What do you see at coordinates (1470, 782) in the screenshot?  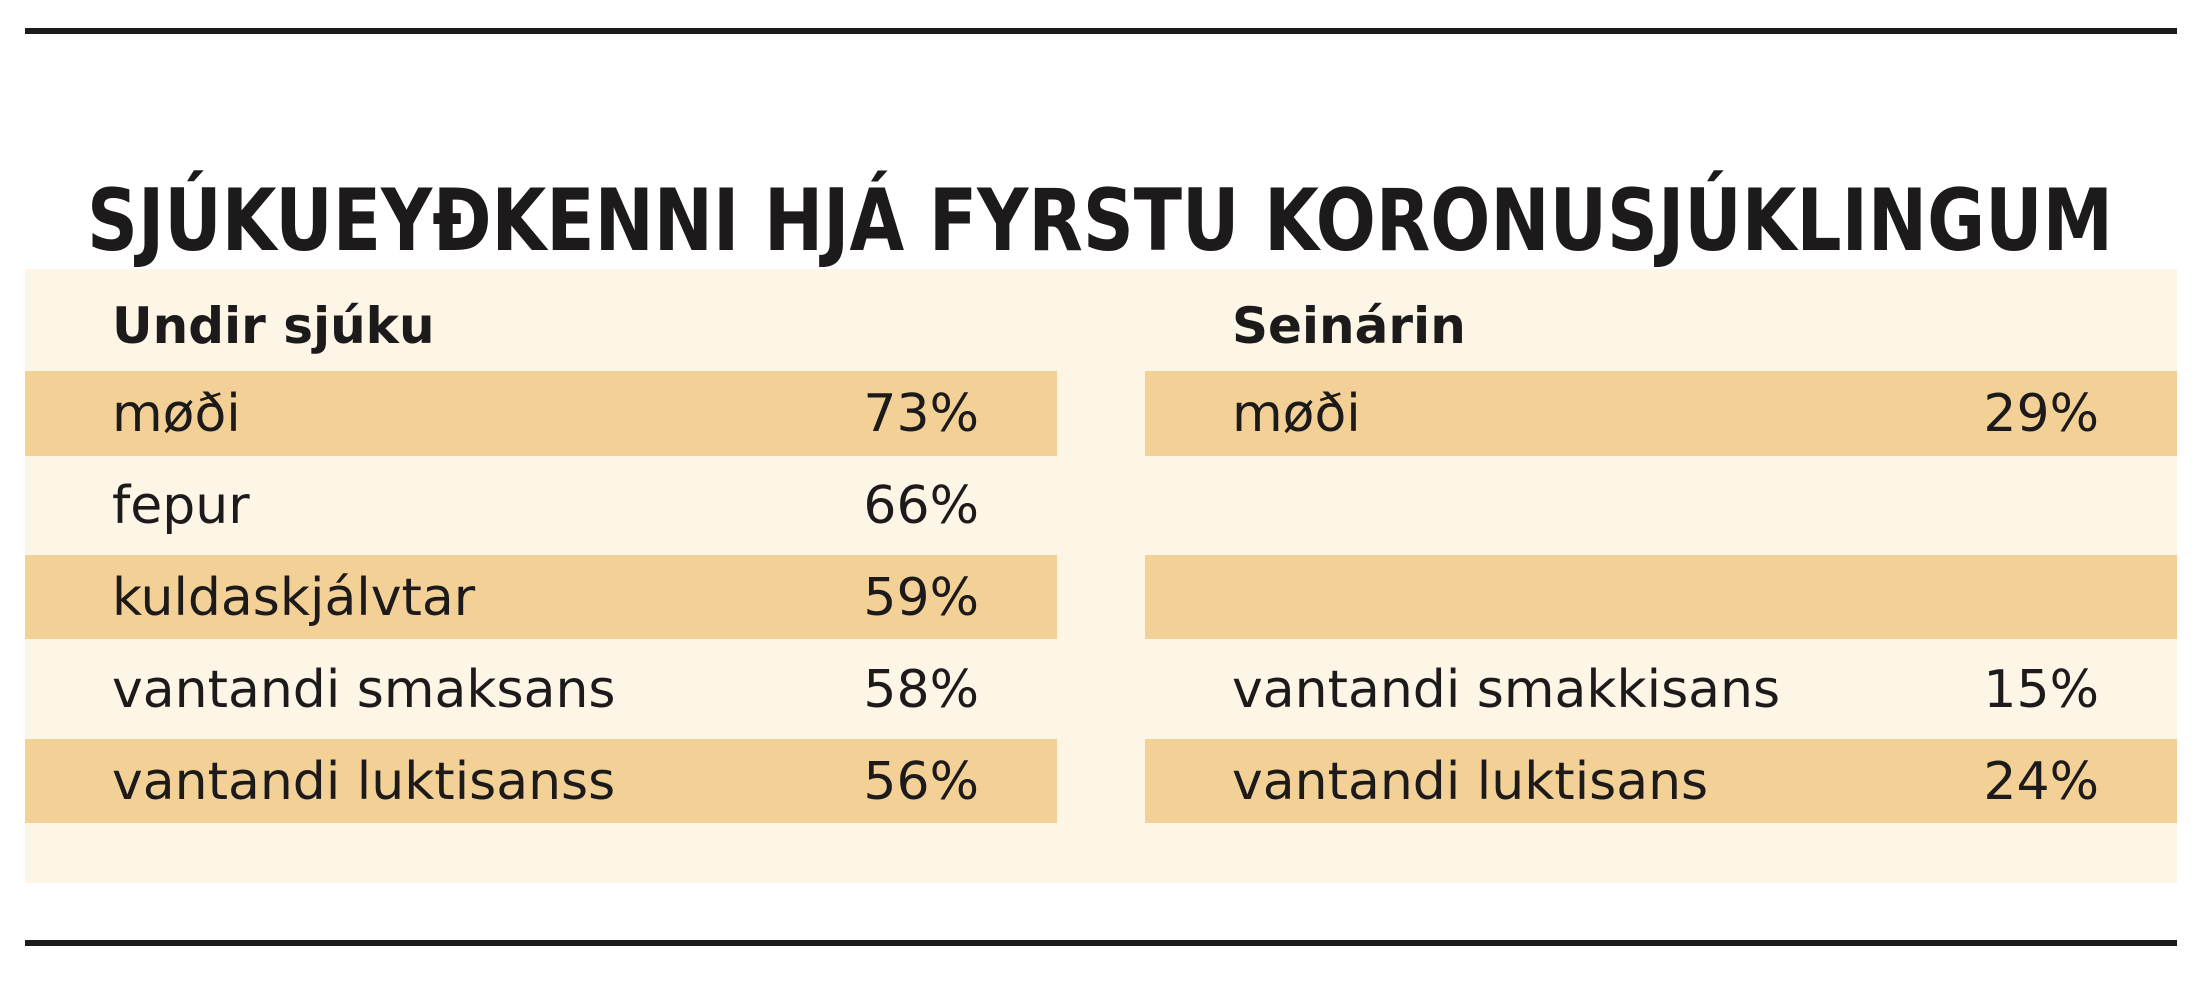 I see `row-label: vantandi luktisans` at bounding box center [1470, 782].